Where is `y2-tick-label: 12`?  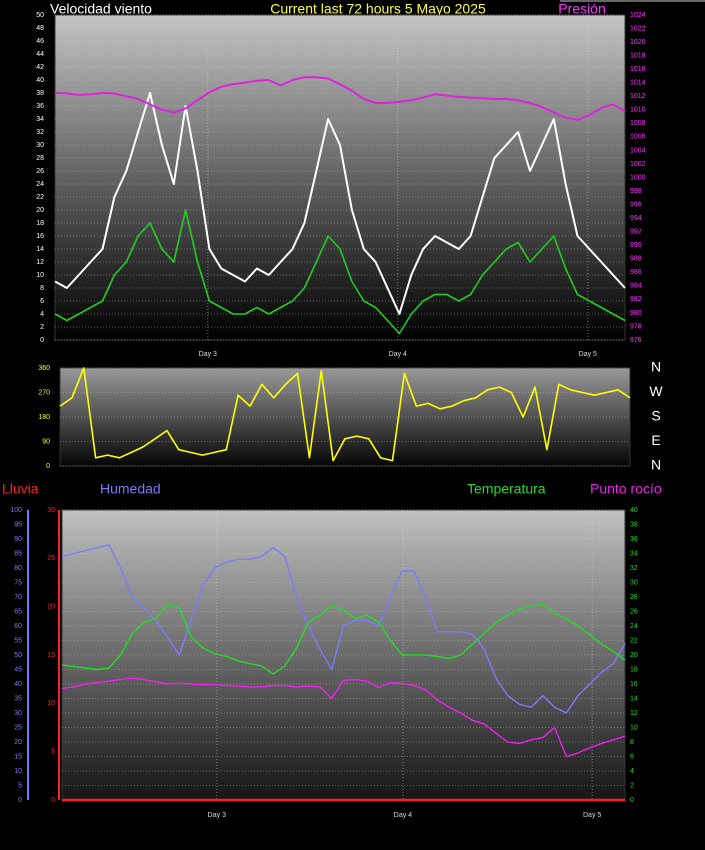 y2-tick-label: 12 is located at coordinates (634, 713).